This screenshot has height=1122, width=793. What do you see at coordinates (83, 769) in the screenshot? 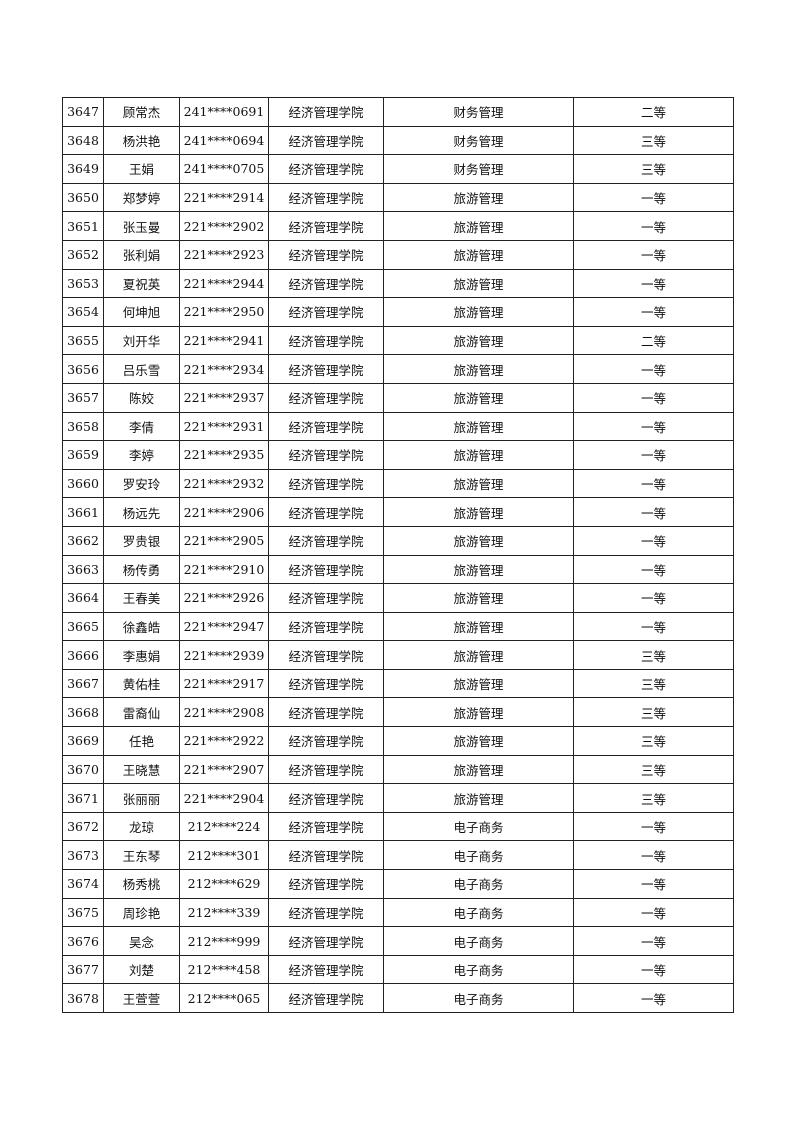
I see `row-number-cell: 3670` at bounding box center [83, 769].